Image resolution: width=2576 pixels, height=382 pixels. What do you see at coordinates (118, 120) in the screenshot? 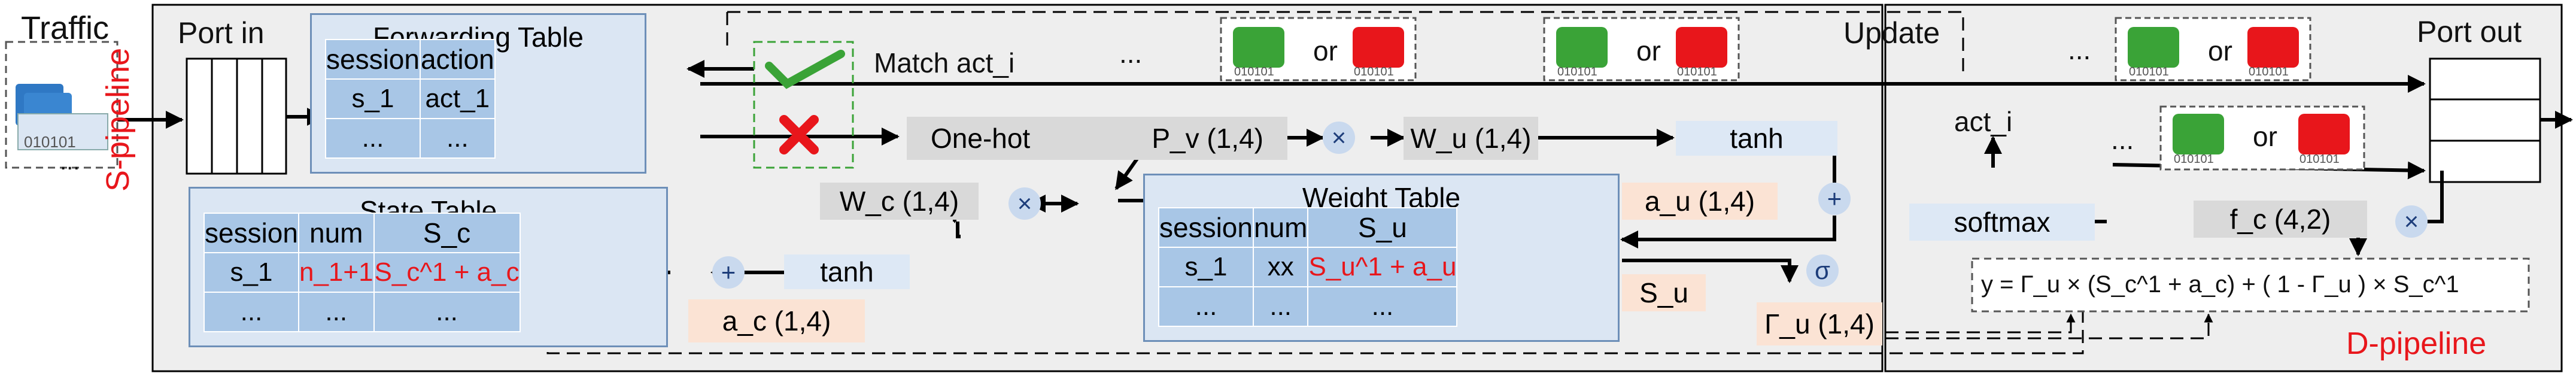
I see `s-pipeline-label: S-pipeline` at bounding box center [118, 120].